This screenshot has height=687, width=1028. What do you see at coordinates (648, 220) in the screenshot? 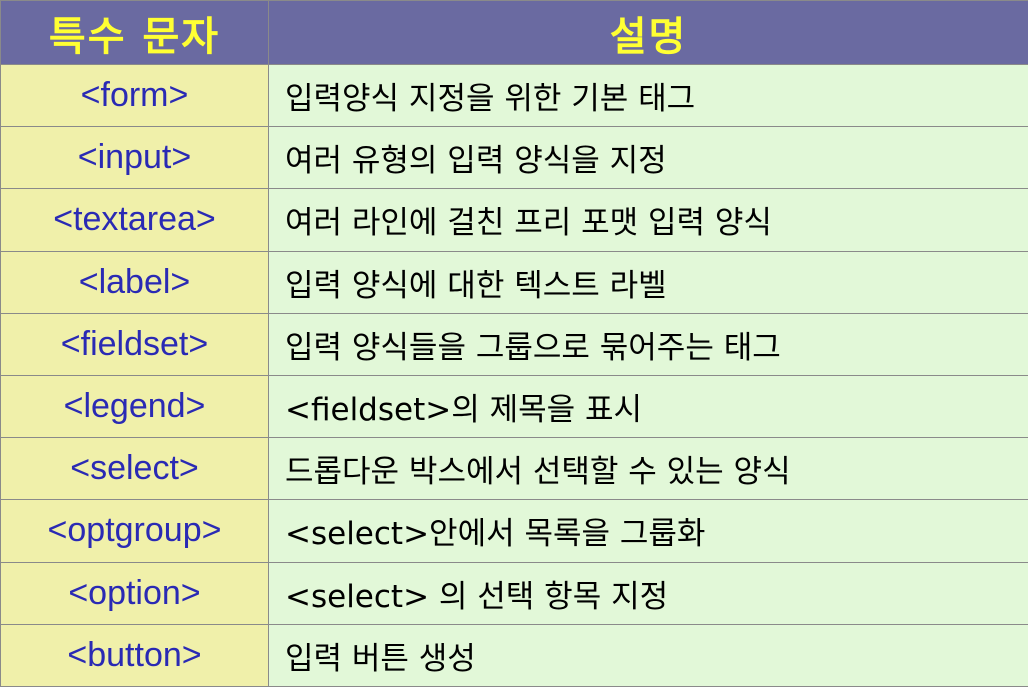
I see `description-cell: 여러 라인에 걸친 프리 포맷 입력 양식` at bounding box center [648, 220].